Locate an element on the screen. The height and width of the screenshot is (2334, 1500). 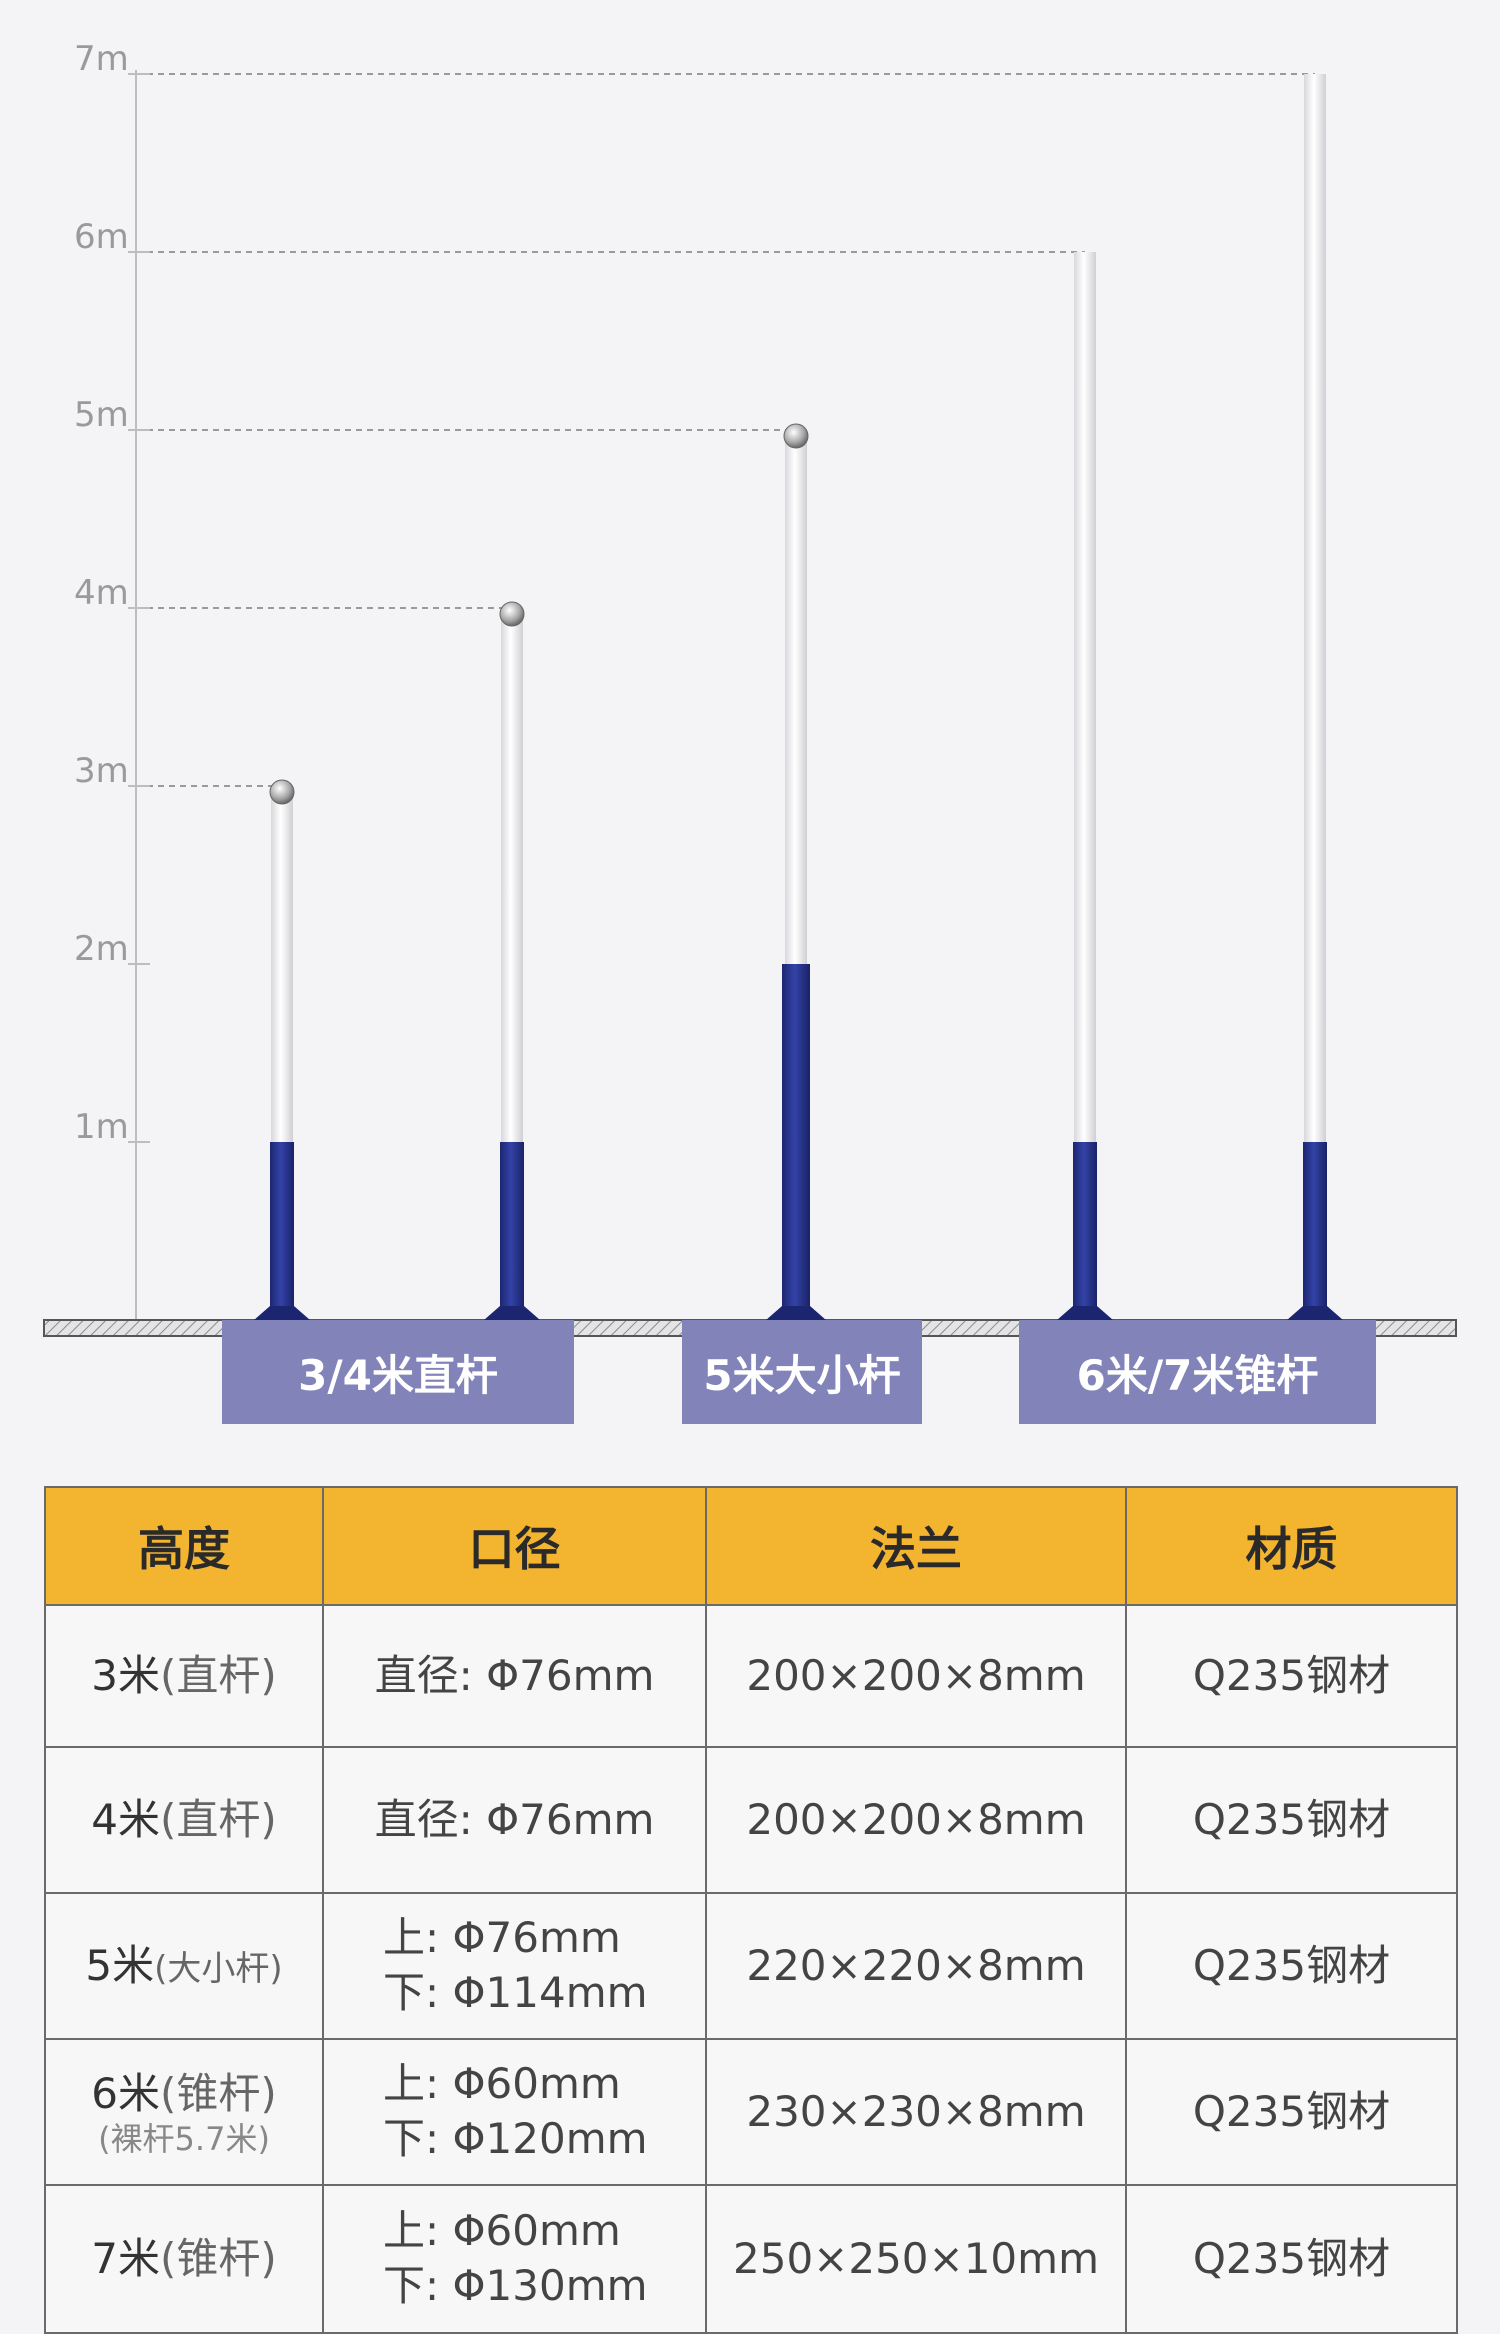
category-label-stepped: 5米大小杆 is located at coordinates (802, 1372).